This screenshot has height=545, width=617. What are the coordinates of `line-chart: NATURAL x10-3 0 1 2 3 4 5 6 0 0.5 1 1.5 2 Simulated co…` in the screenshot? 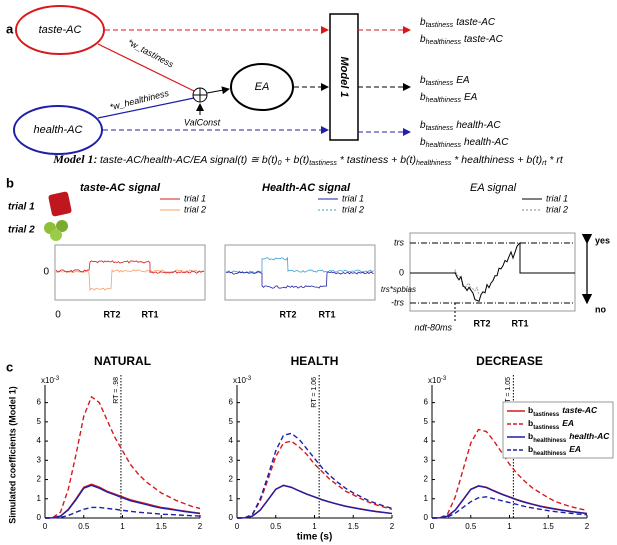 It's located at (104, 442).